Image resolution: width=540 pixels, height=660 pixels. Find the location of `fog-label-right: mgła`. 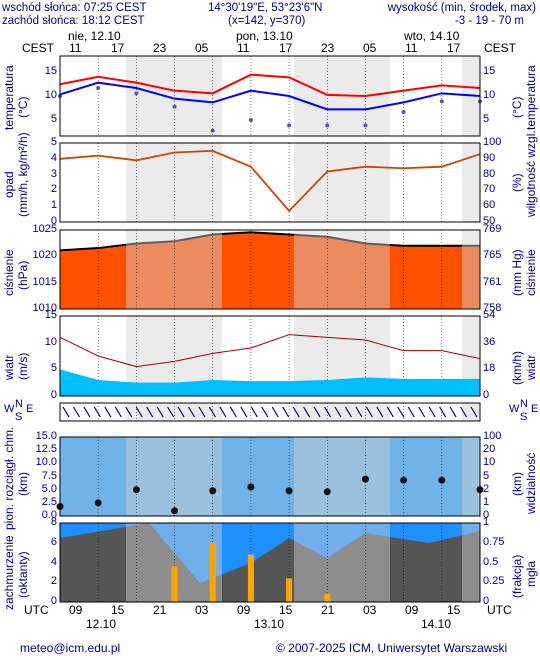

fog-label-right: mgła is located at coordinates (531, 573).